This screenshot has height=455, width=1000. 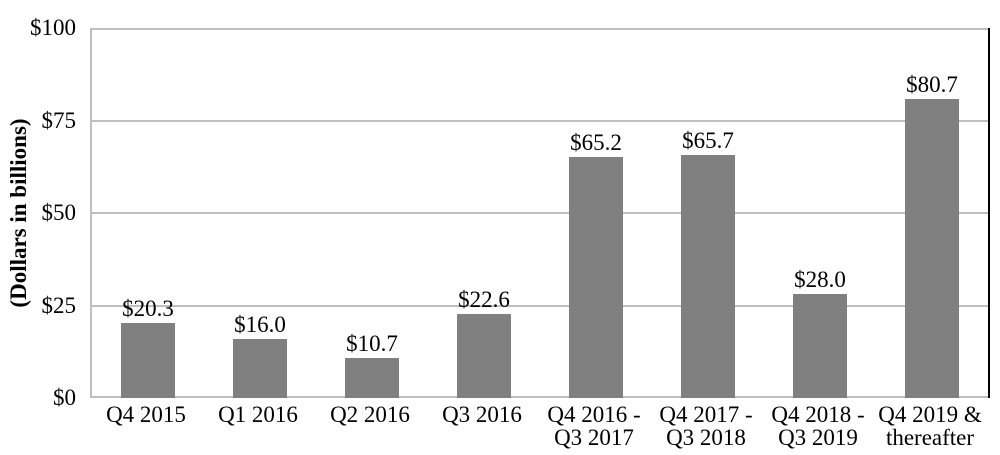 I want to click on x-tick-label: Q1 2016, so click(x=258, y=414).